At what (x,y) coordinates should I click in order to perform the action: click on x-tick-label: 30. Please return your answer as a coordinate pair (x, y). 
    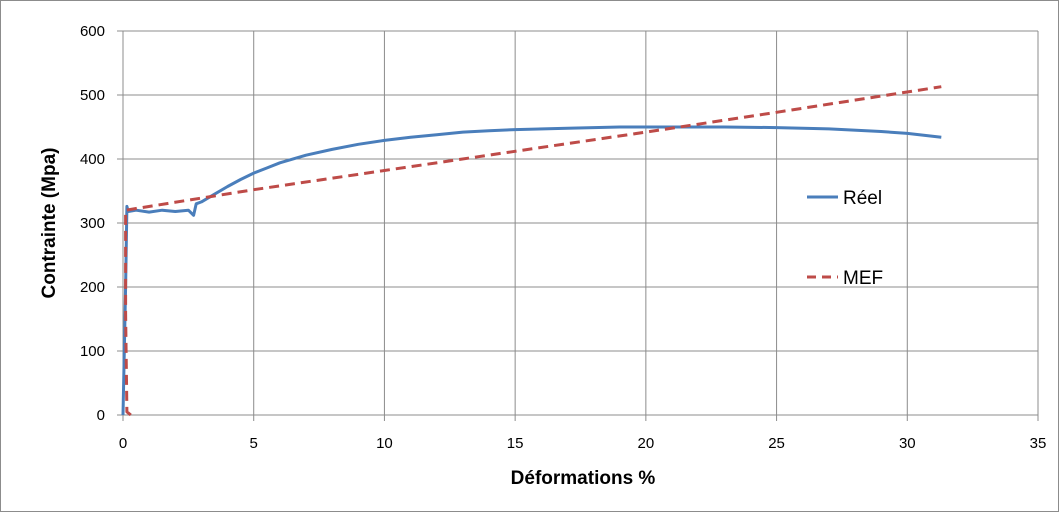
    Looking at the image, I should click on (907, 443).